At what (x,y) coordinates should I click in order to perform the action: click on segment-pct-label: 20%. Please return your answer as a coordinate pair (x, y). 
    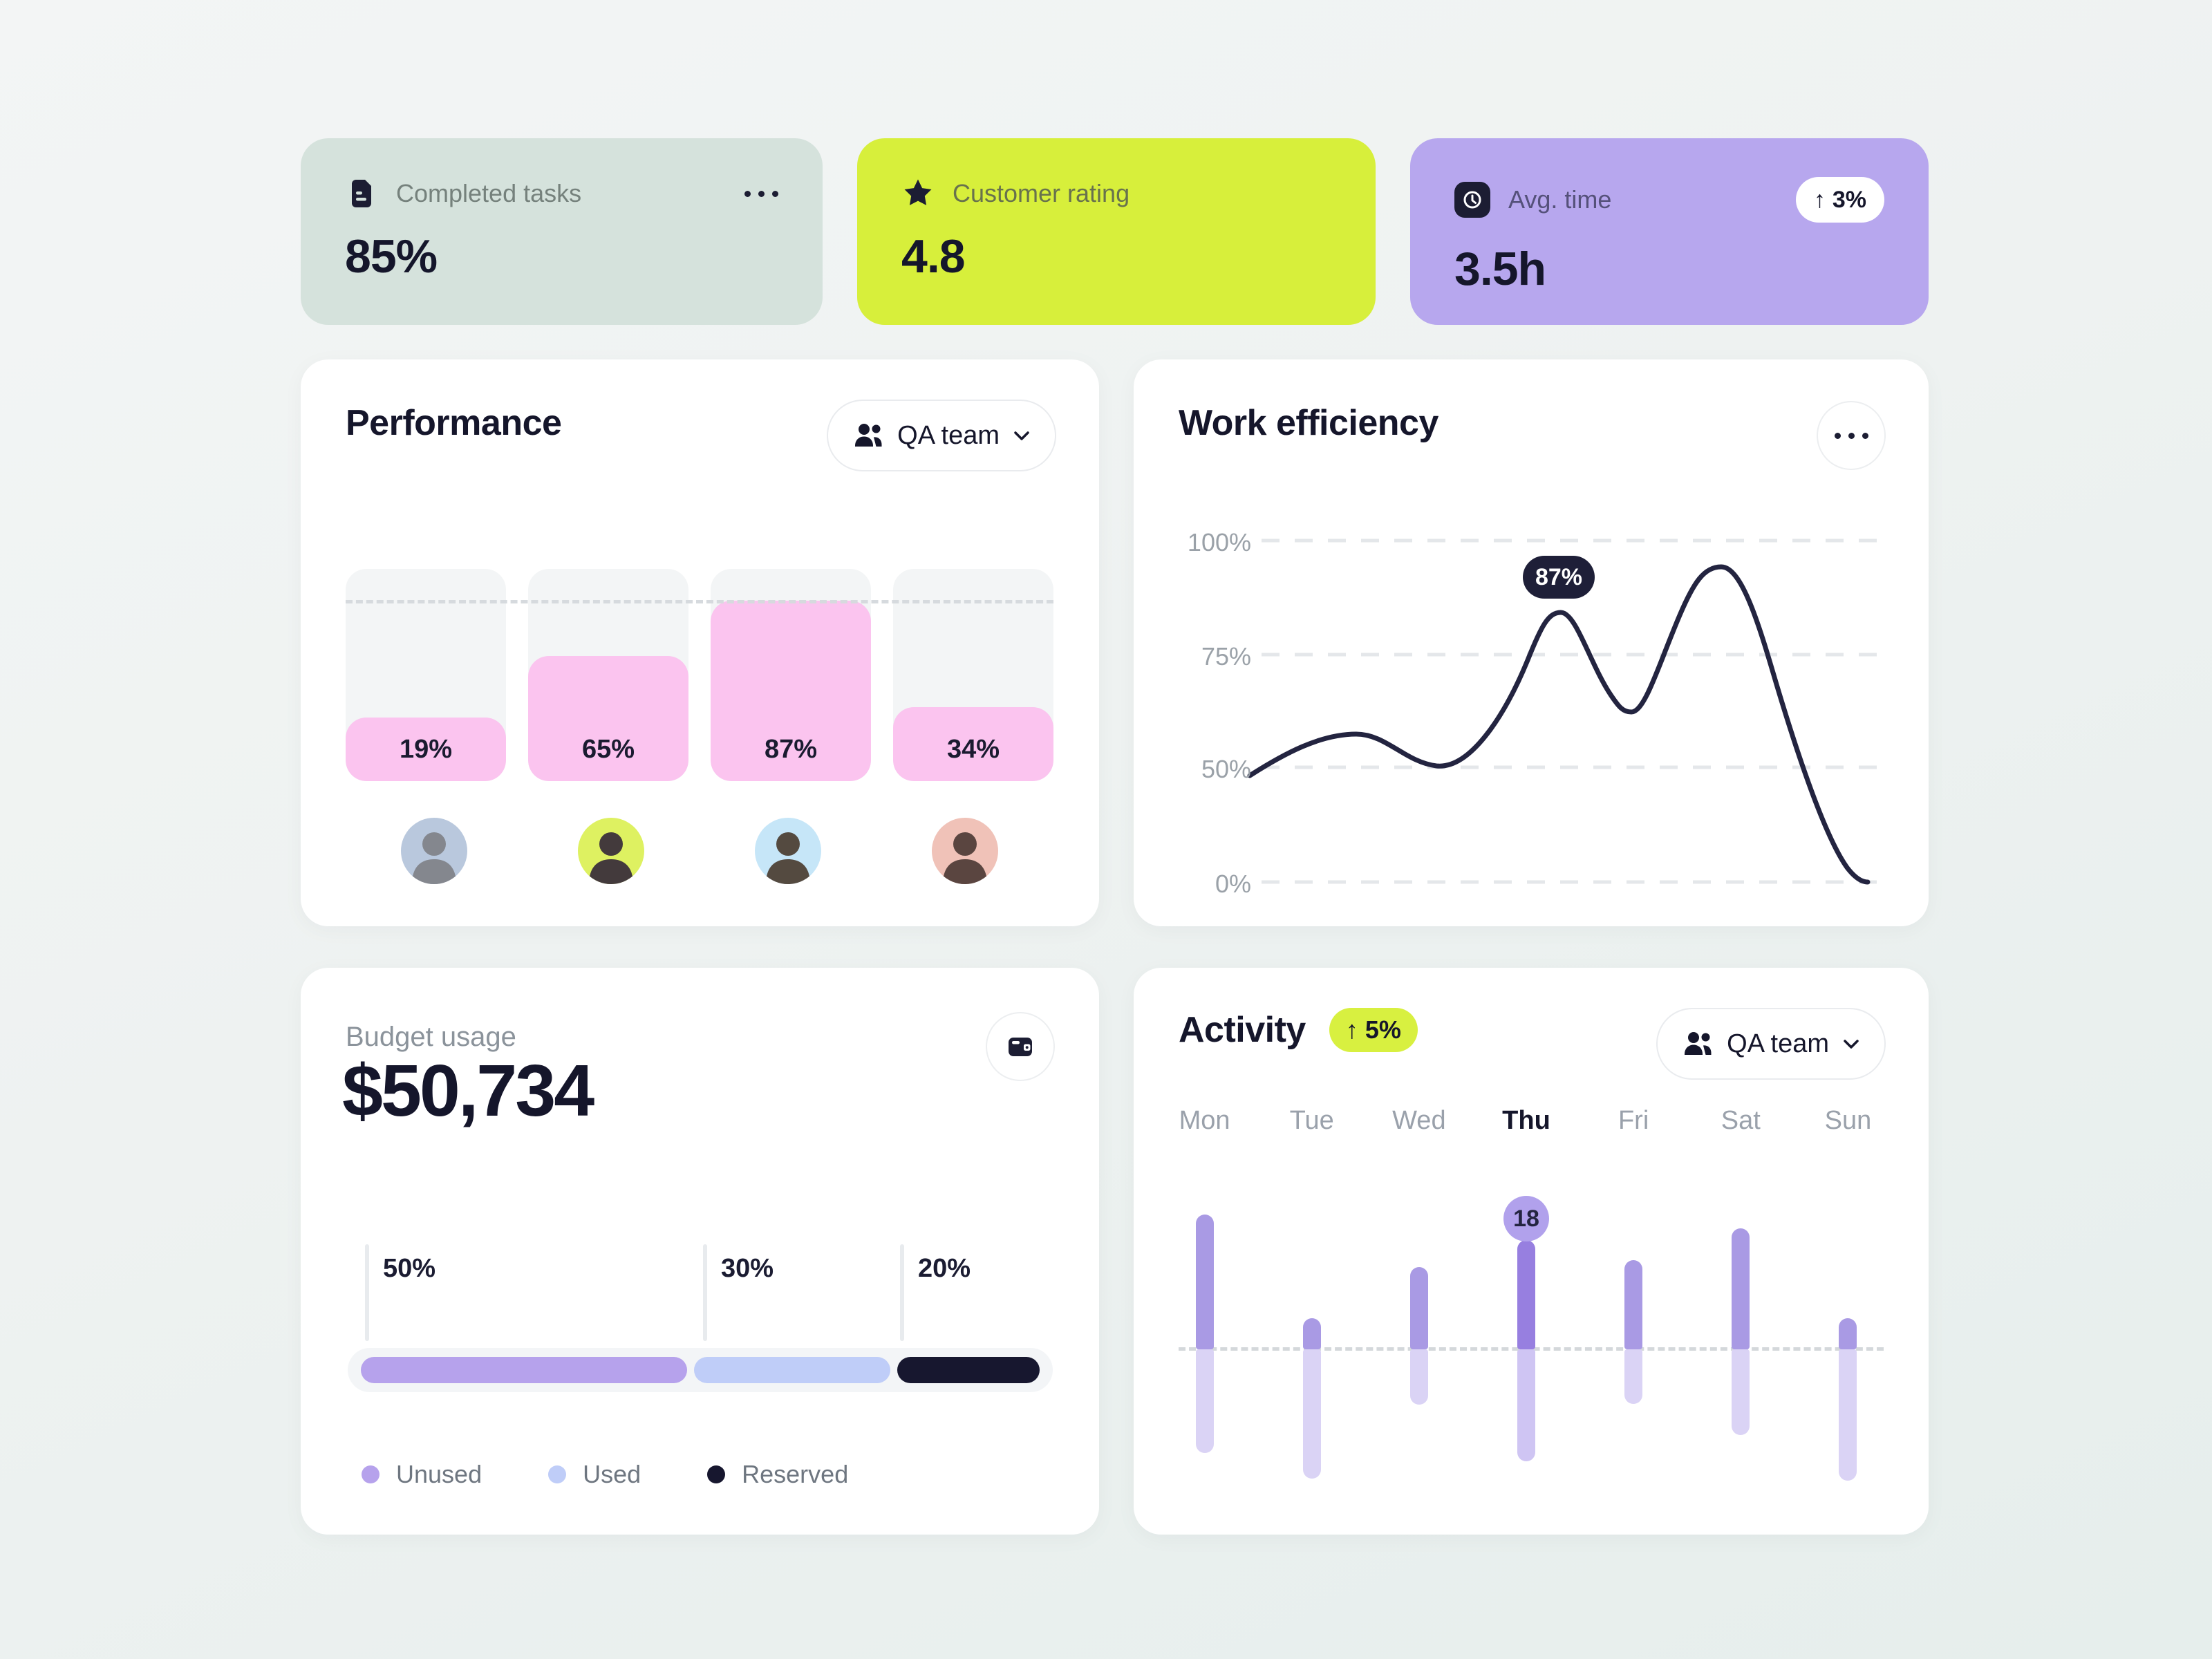
    Looking at the image, I should click on (944, 1268).